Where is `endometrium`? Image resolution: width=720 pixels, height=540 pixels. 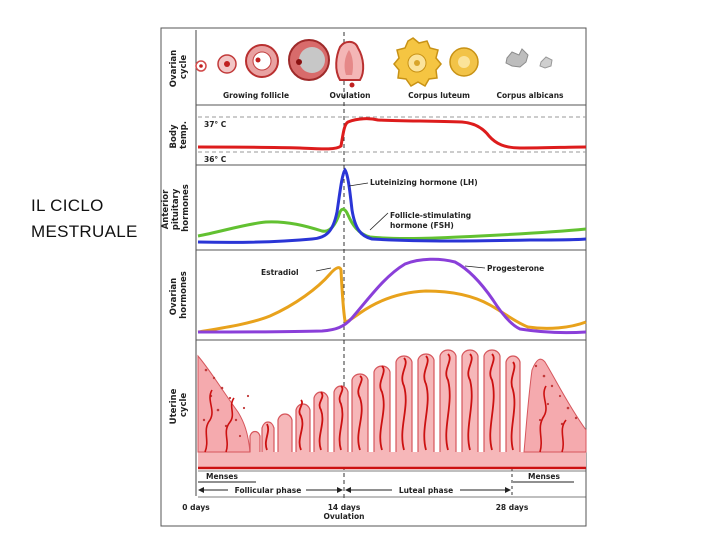 endometrium is located at coordinates (392, 409).